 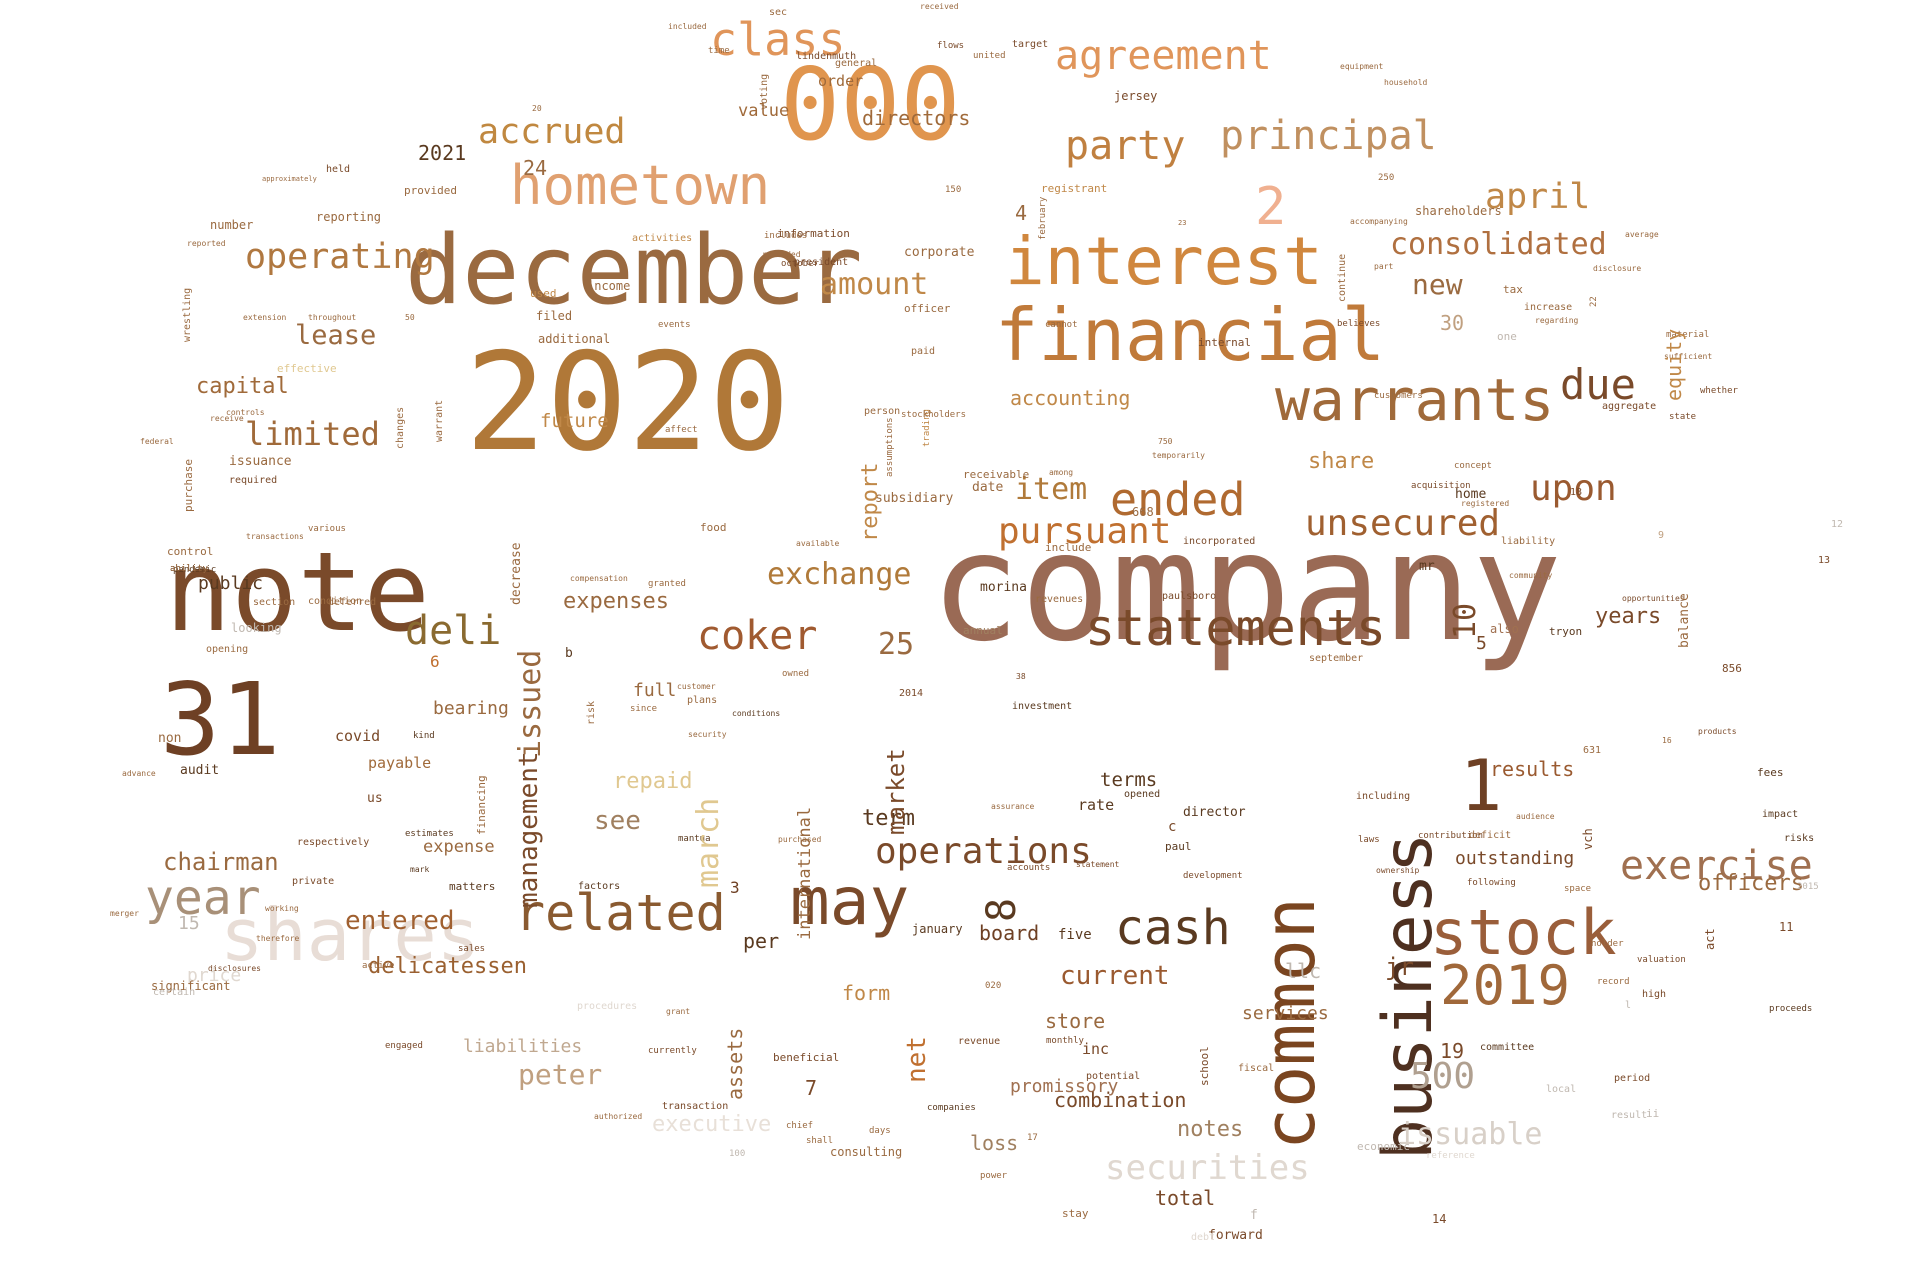 What do you see at coordinates (672, 1051) in the screenshot?
I see `word-currently: currently` at bounding box center [672, 1051].